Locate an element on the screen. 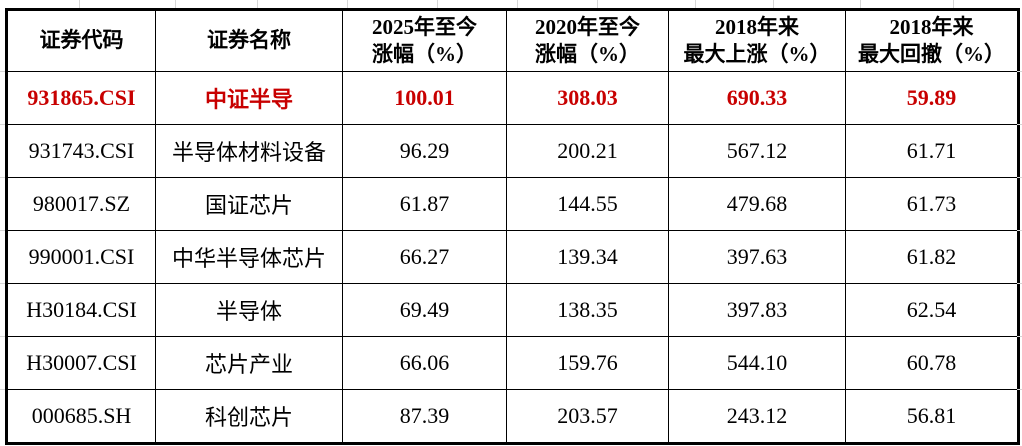  cell-2025-change: 61.87 is located at coordinates (424, 204).